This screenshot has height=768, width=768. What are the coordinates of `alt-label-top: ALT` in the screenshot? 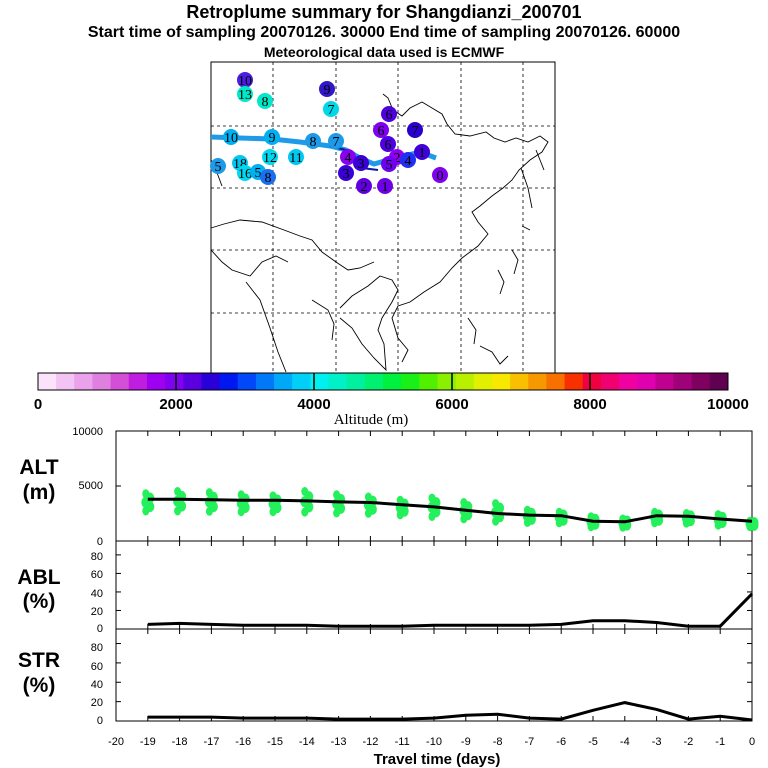 It's located at (38, 467).